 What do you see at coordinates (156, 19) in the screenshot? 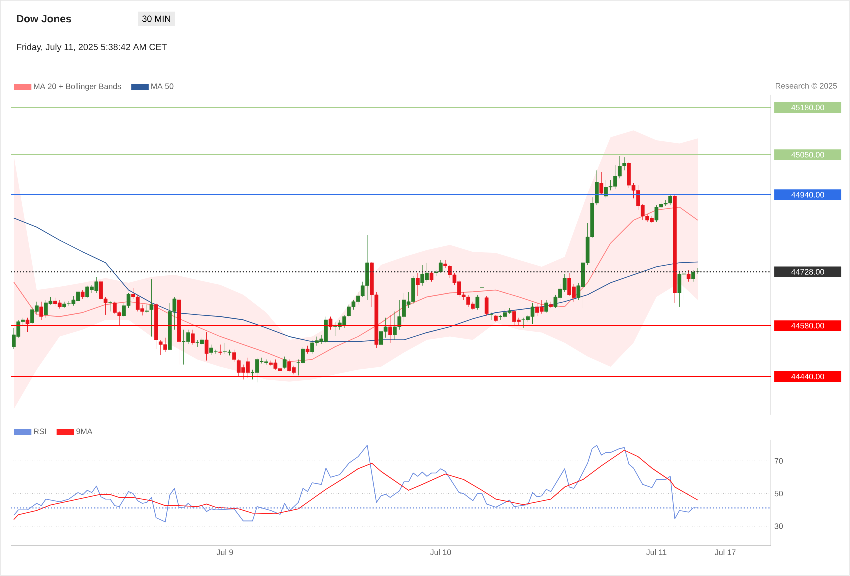
I see `text: 30 MIN` at bounding box center [156, 19].